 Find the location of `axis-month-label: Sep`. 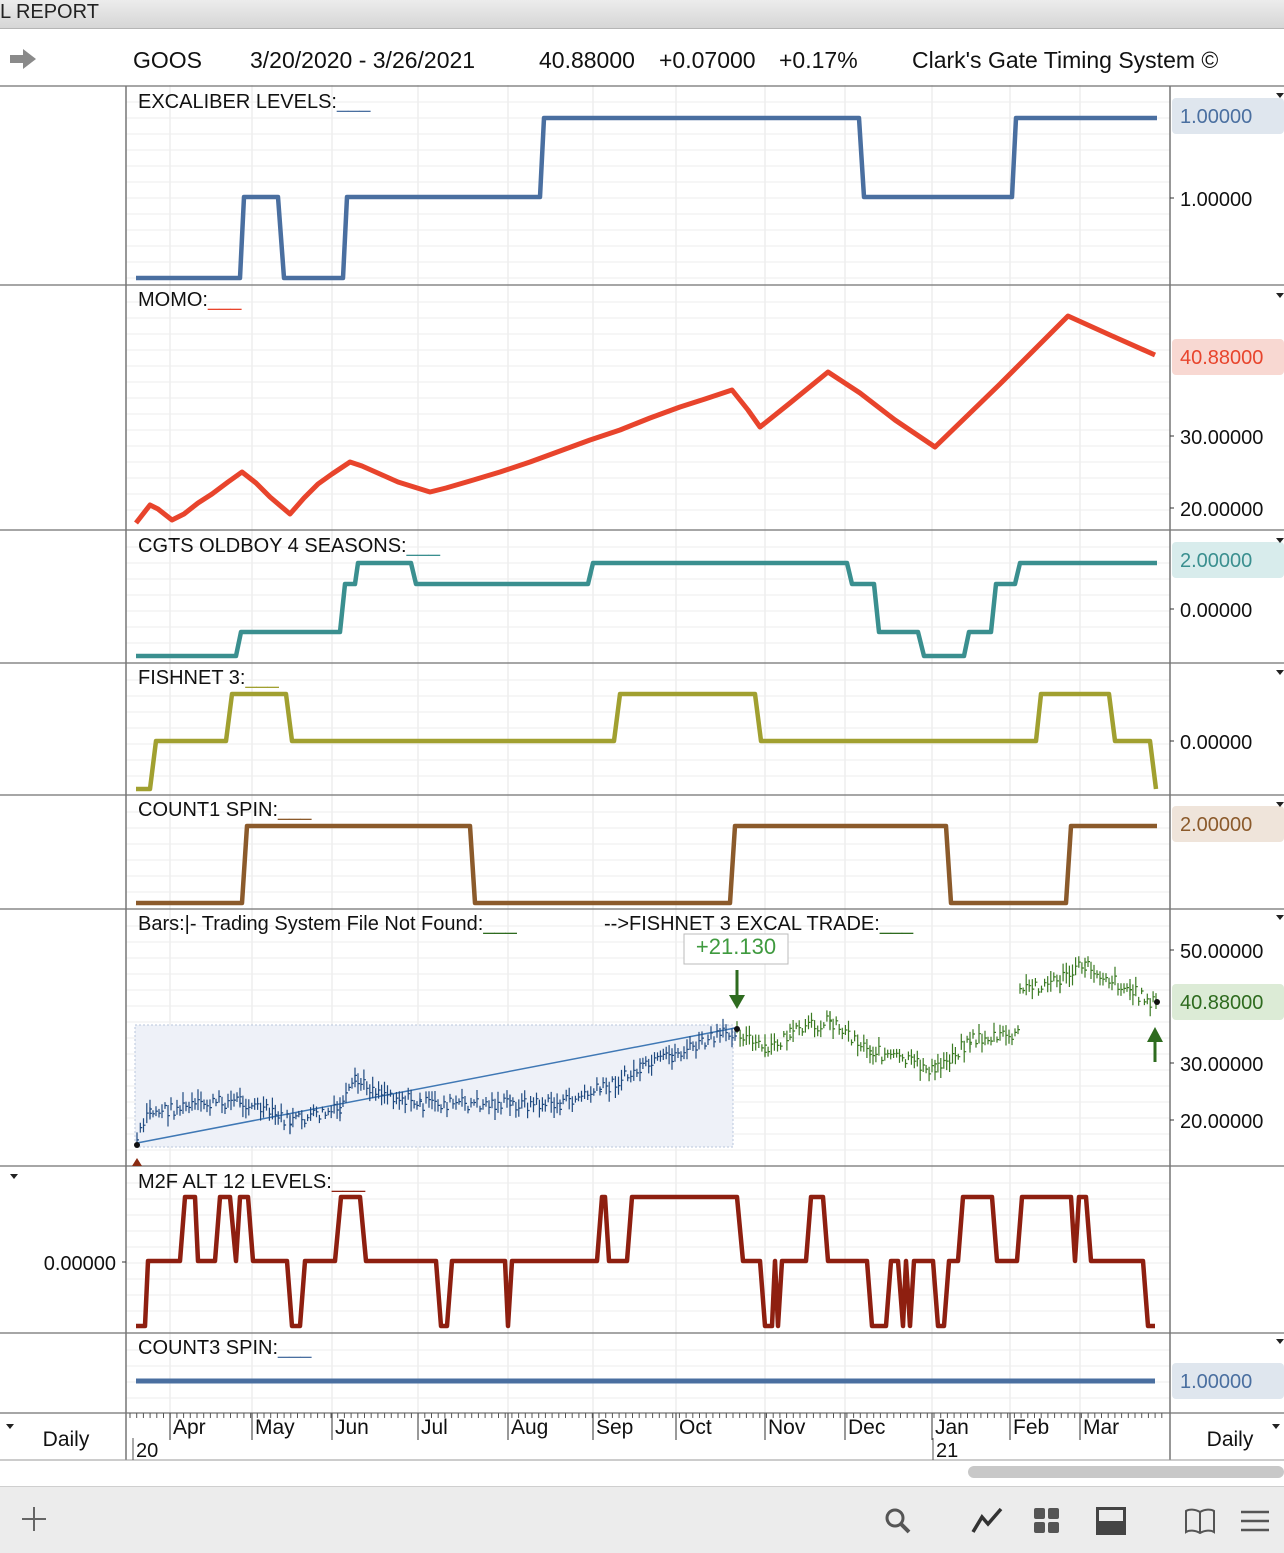

axis-month-label: Sep is located at coordinates (614, 1427).